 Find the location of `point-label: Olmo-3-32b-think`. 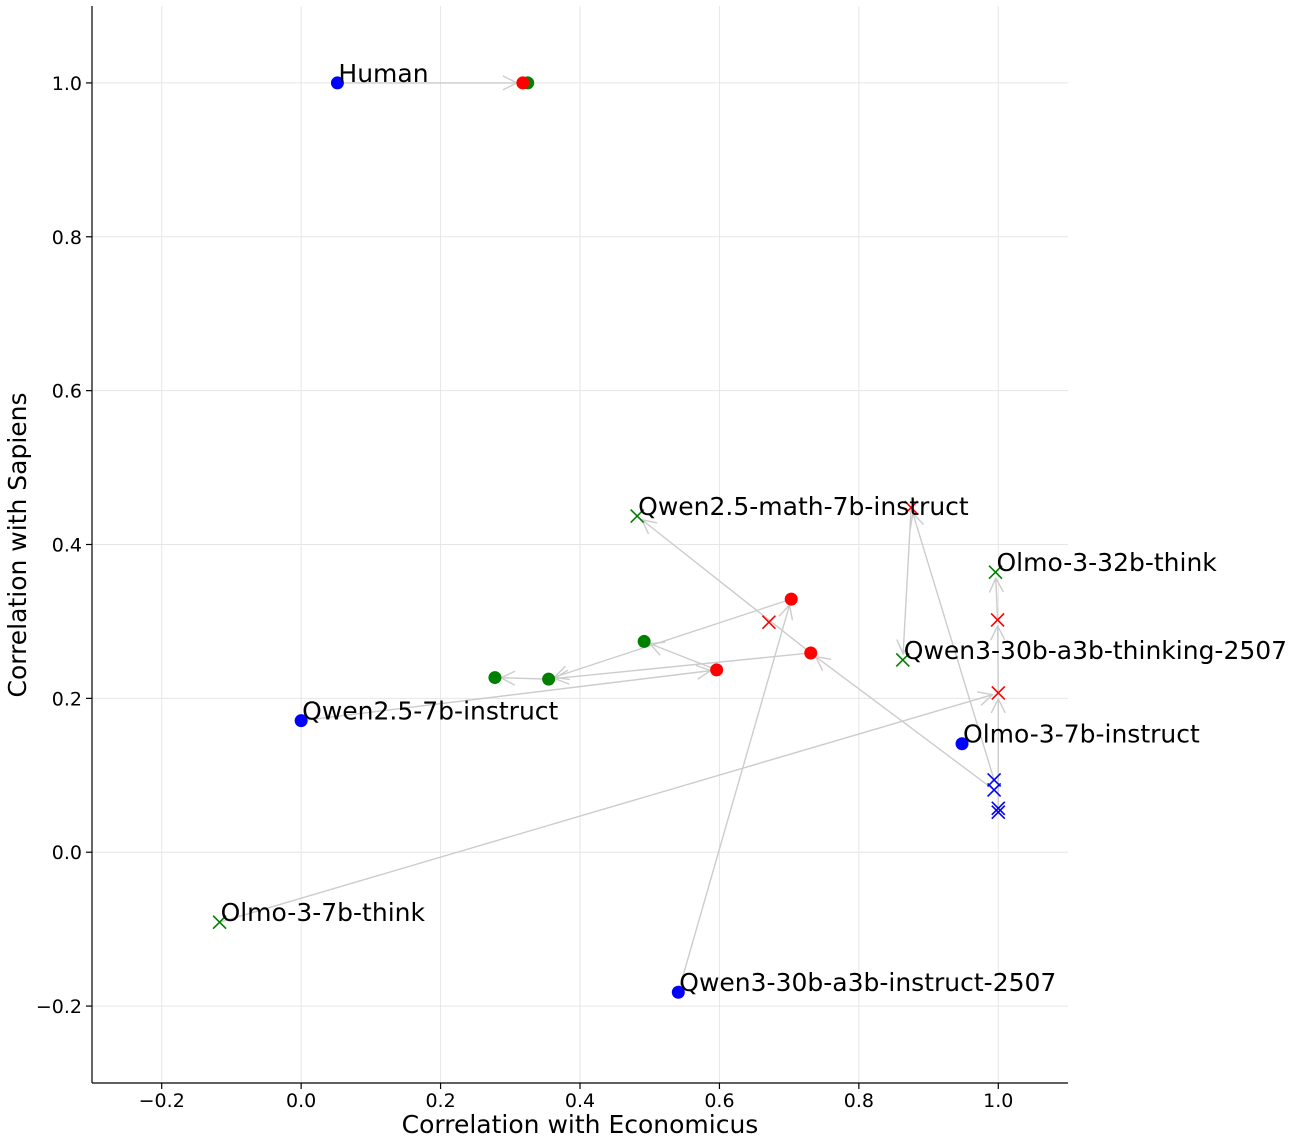

point-label: Olmo-3-32b-think is located at coordinates (1106, 562).